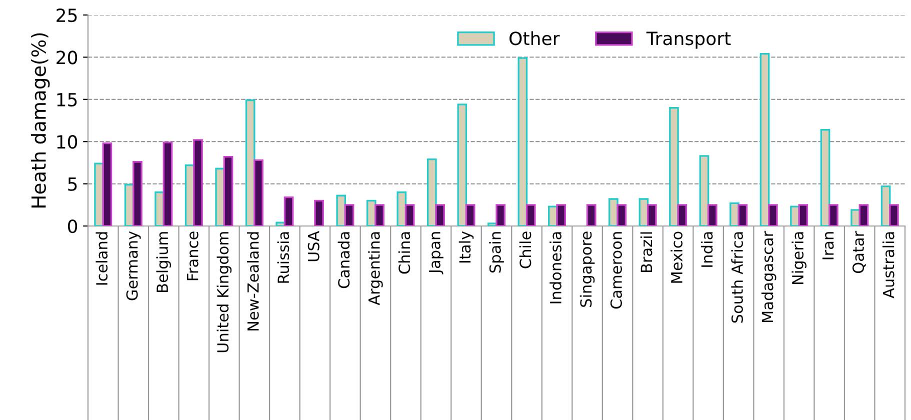 This screenshot has height=420, width=911. What do you see at coordinates (375, 269) in the screenshot?
I see `x-tick-label: Argentina` at bounding box center [375, 269].